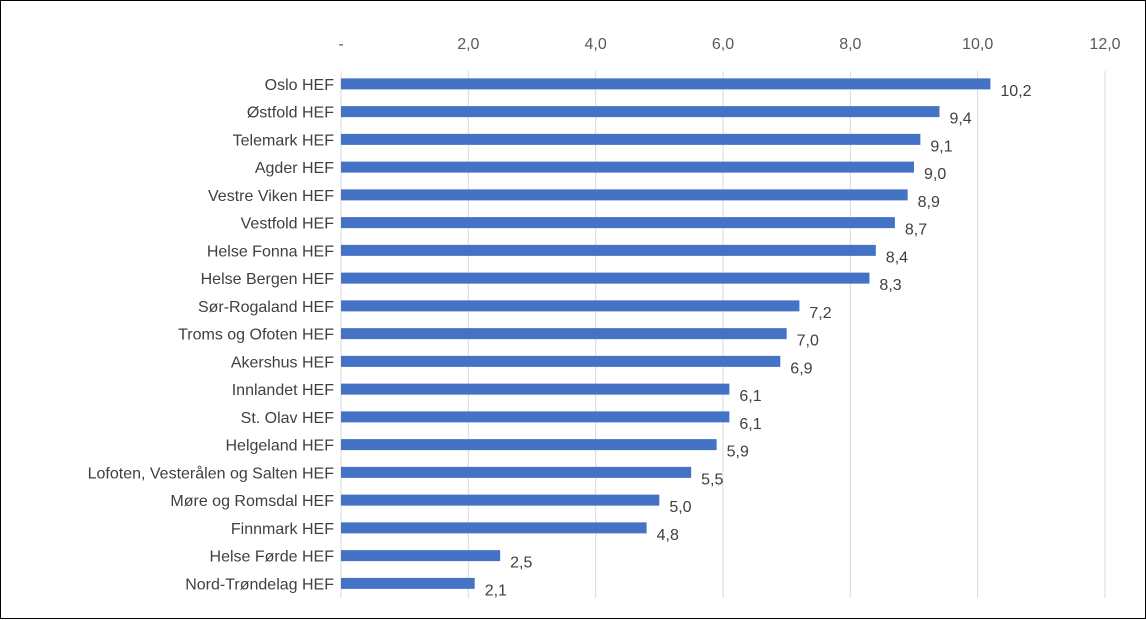 The width and height of the screenshot is (1146, 620). What do you see at coordinates (283, 390) in the screenshot?
I see `category-label-11: Innlandet HEF` at bounding box center [283, 390].